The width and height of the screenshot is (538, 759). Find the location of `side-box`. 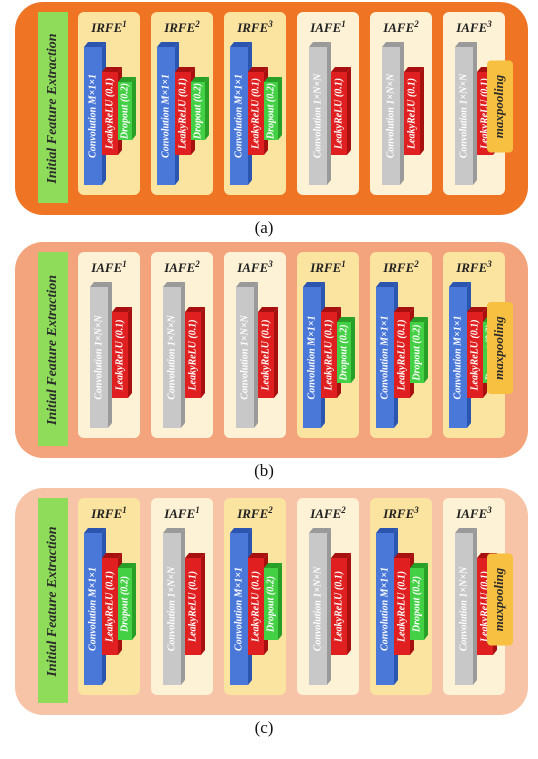

side-box is located at coordinates (53, 107).